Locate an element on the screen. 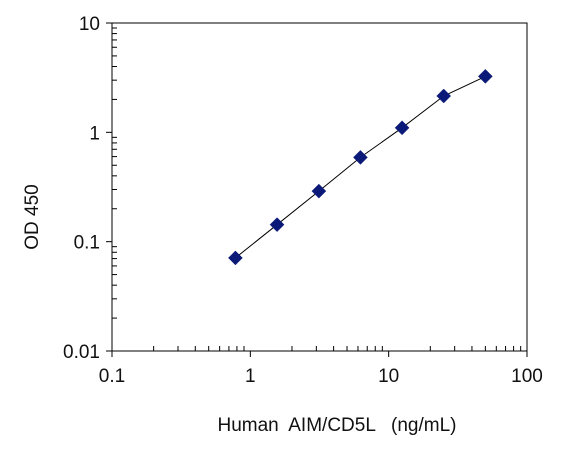  y-tick-label: 0.1 is located at coordinates (87, 243).